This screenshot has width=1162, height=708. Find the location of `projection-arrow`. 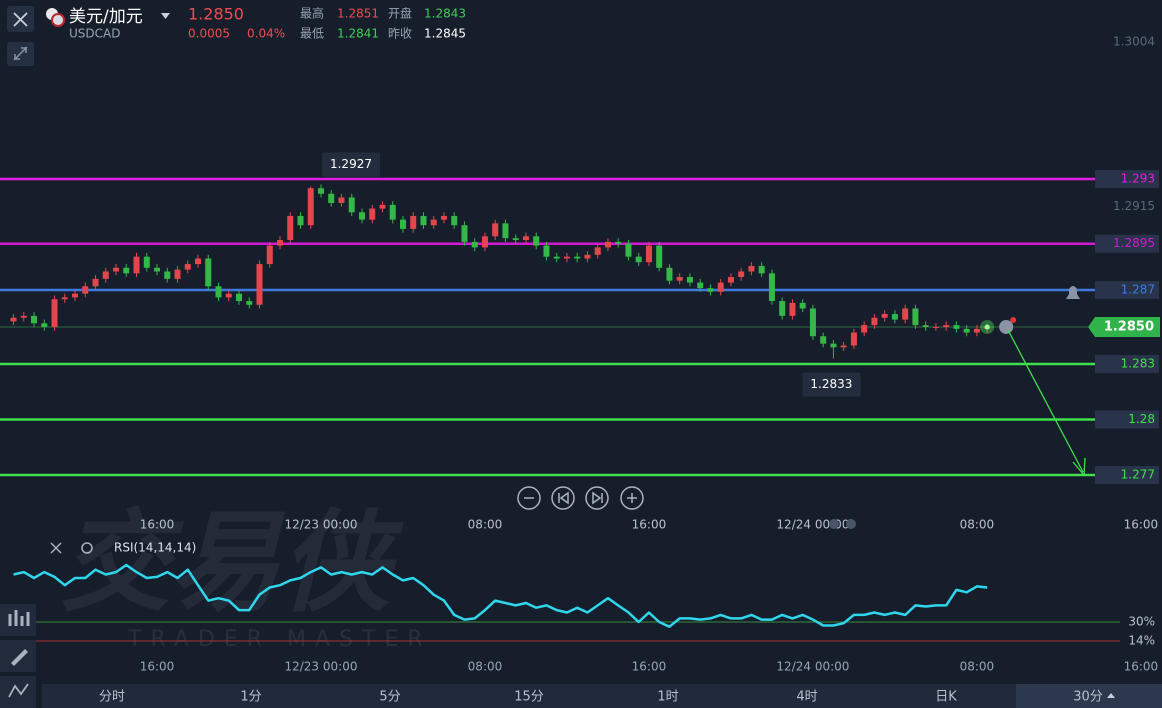

projection-arrow is located at coordinates (1046, 403).